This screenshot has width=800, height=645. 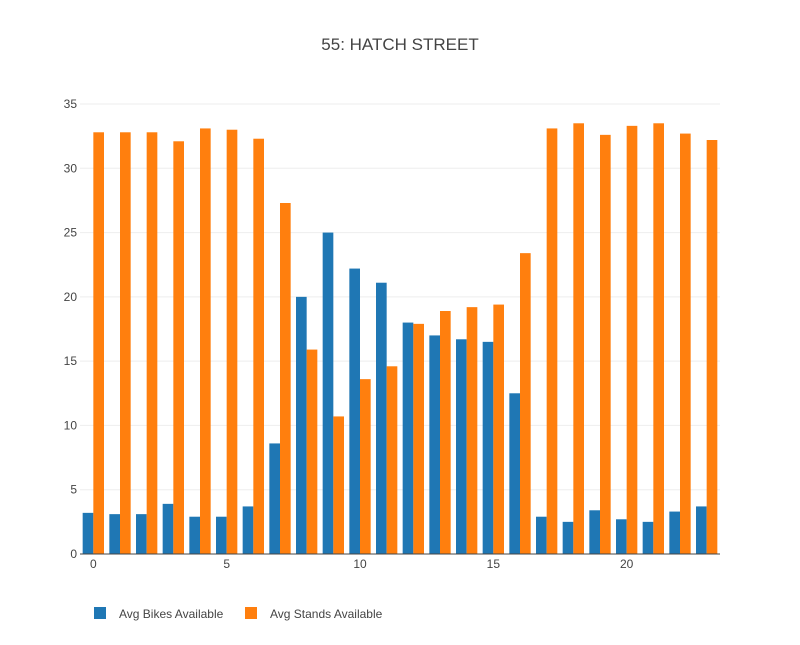 I want to click on x-tick-label: 0, so click(x=93, y=564).